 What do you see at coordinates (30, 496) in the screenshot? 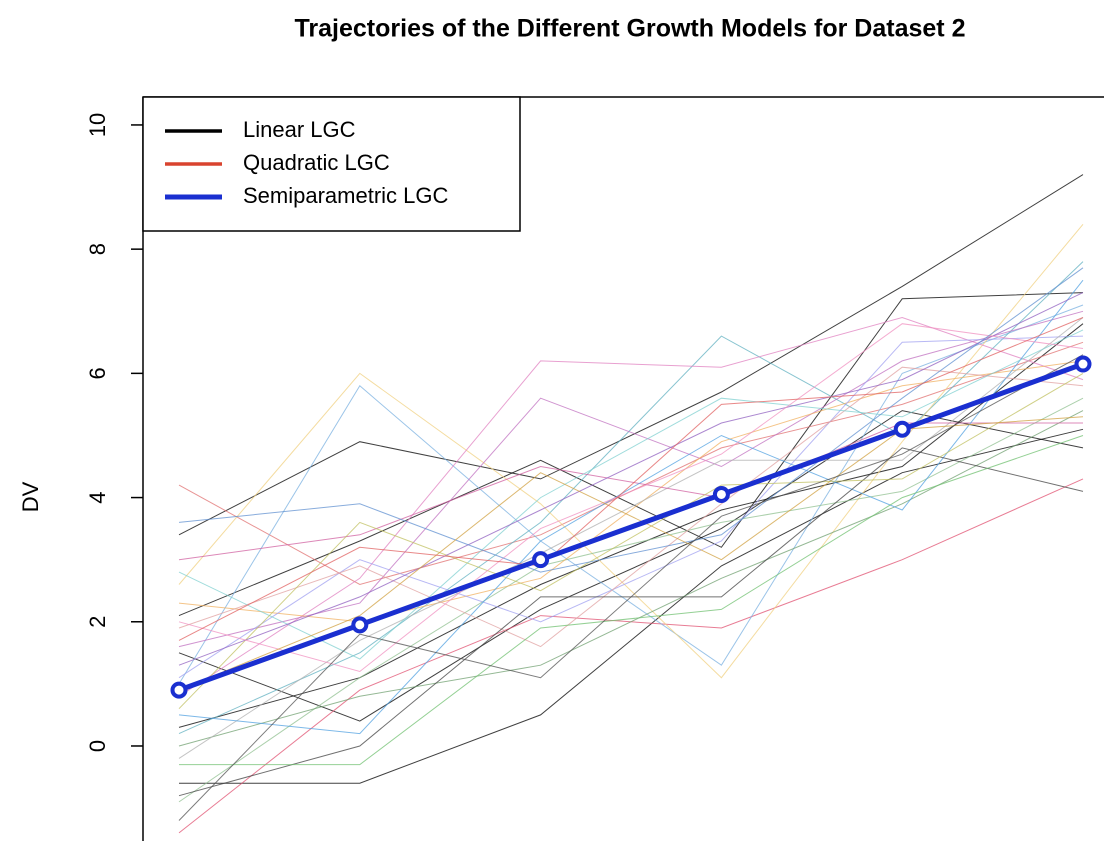
I see `y-axis-label: DV` at bounding box center [30, 496].